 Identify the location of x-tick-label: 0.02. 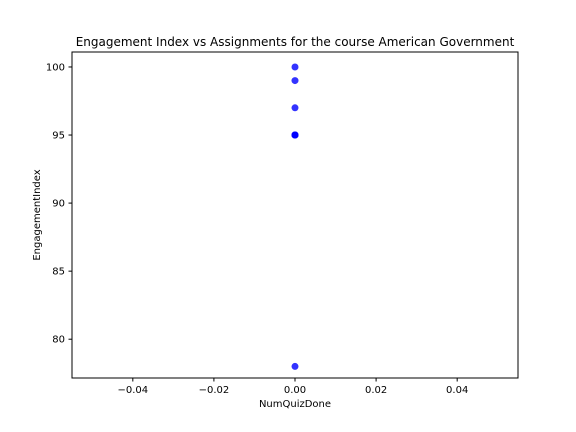
(376, 390).